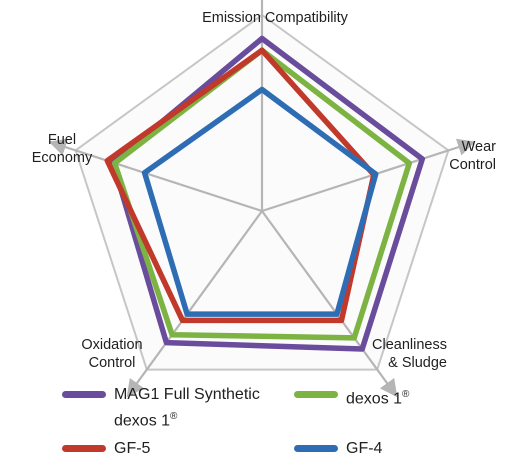 The height and width of the screenshot is (465, 511). I want to click on axis-label: Fuel Economy, so click(62, 149).